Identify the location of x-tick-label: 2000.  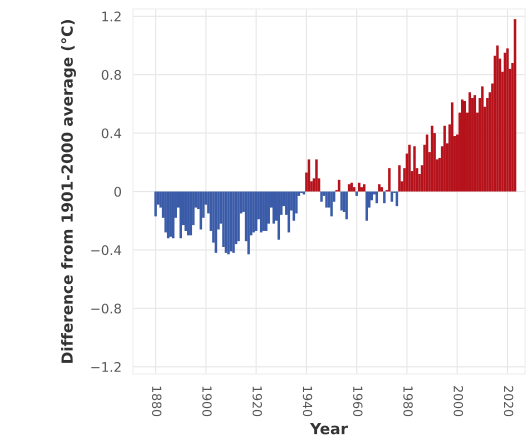
(459, 401).